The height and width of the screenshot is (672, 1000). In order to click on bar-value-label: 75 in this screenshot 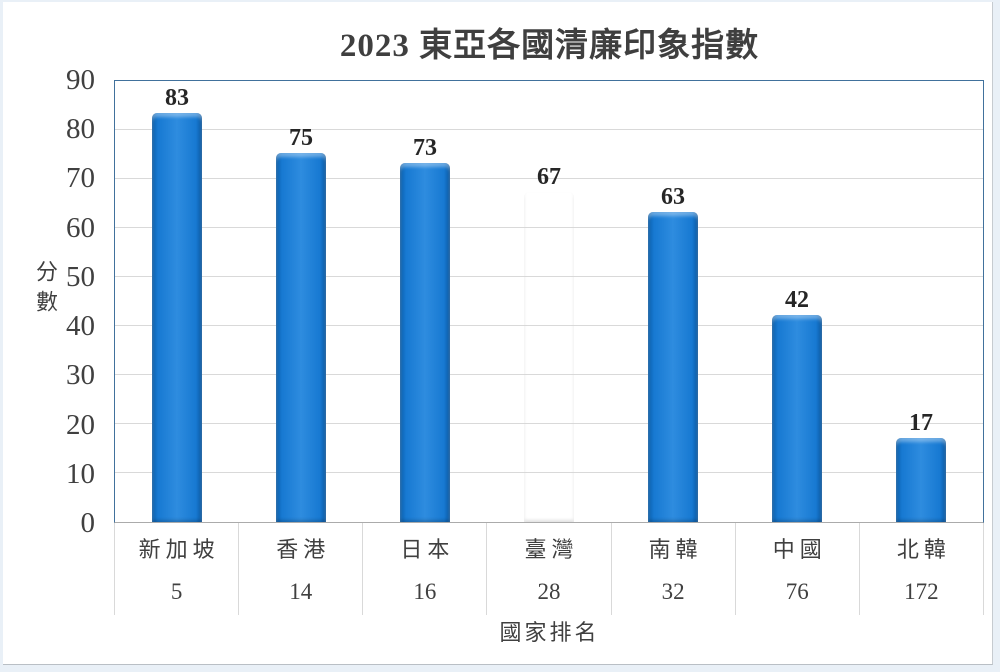, I will do `click(301, 137)`.